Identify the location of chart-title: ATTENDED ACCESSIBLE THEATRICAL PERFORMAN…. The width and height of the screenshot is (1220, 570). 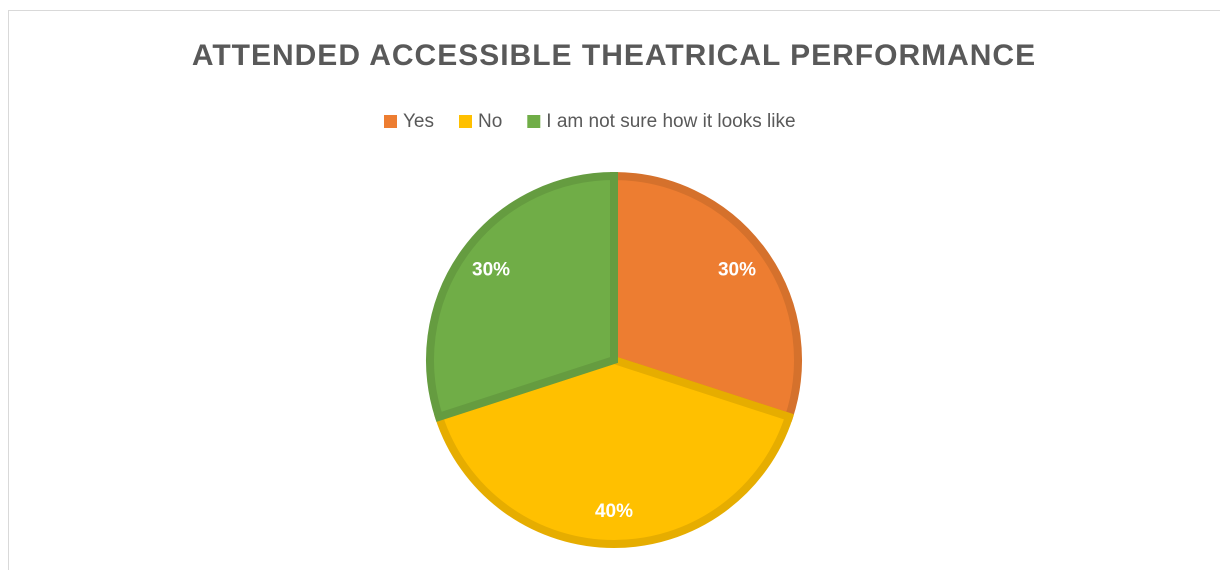
(614, 55).